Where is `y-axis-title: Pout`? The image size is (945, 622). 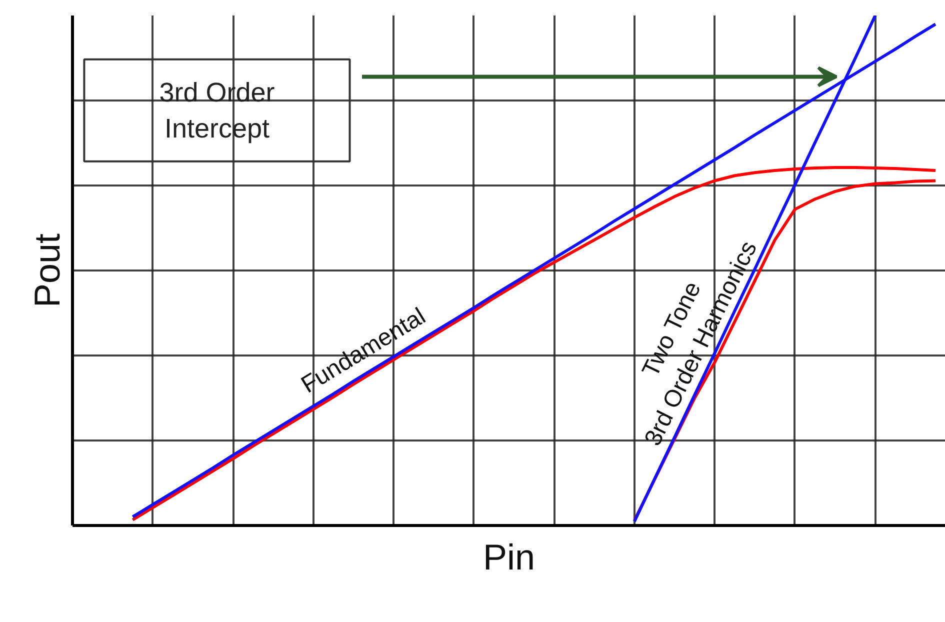 y-axis-title: Pout is located at coordinates (47, 270).